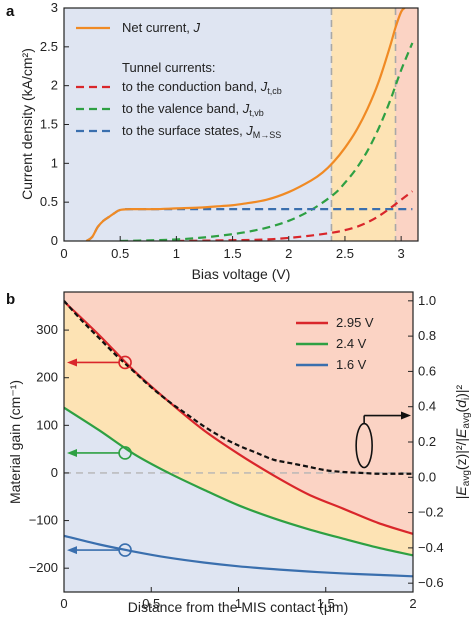 This screenshot has width=474, height=618. I want to click on panel-a-x-tick-label: 2.5, so click(345, 253).